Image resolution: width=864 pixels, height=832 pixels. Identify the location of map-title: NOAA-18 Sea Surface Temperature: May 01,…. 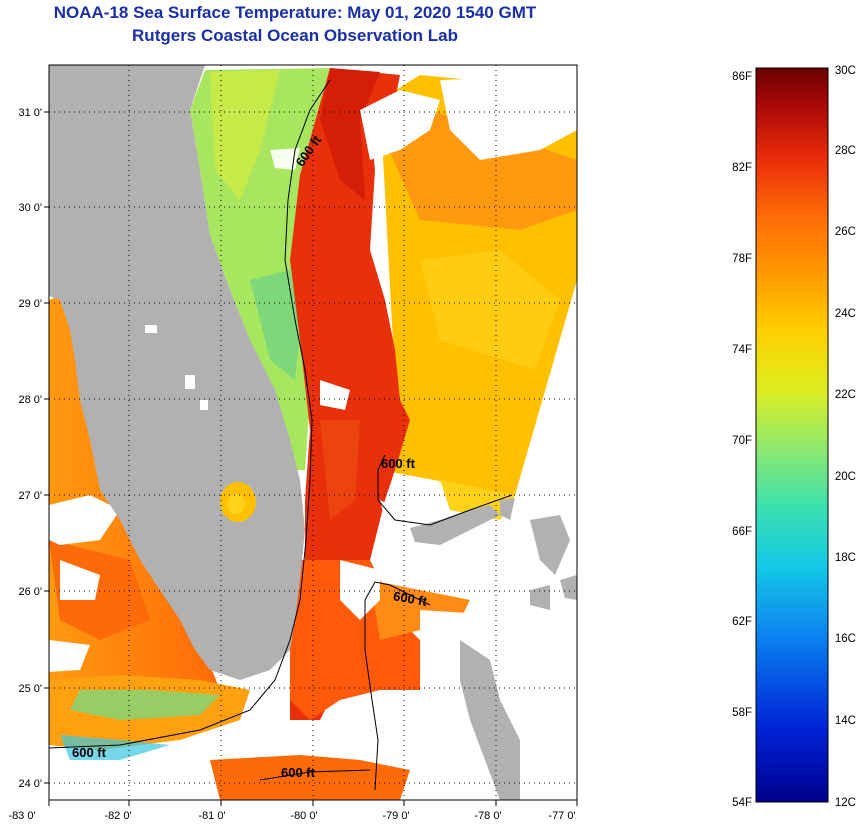
(295, 12).